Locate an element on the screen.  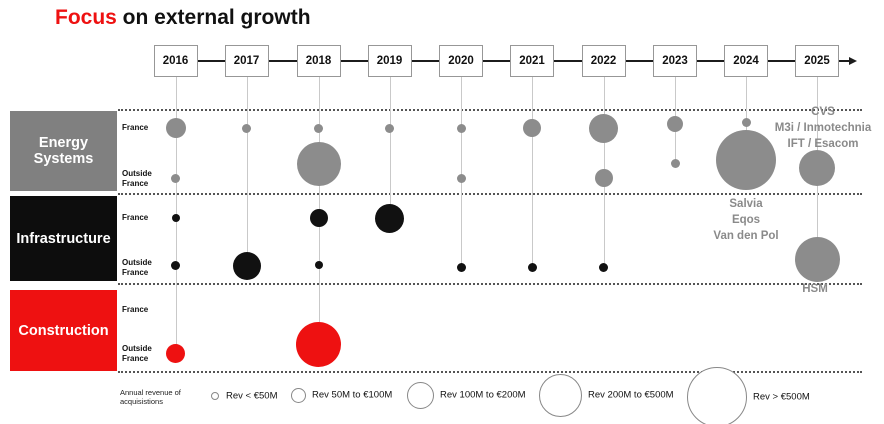
category-label: Construction is located at coordinates (63, 330).